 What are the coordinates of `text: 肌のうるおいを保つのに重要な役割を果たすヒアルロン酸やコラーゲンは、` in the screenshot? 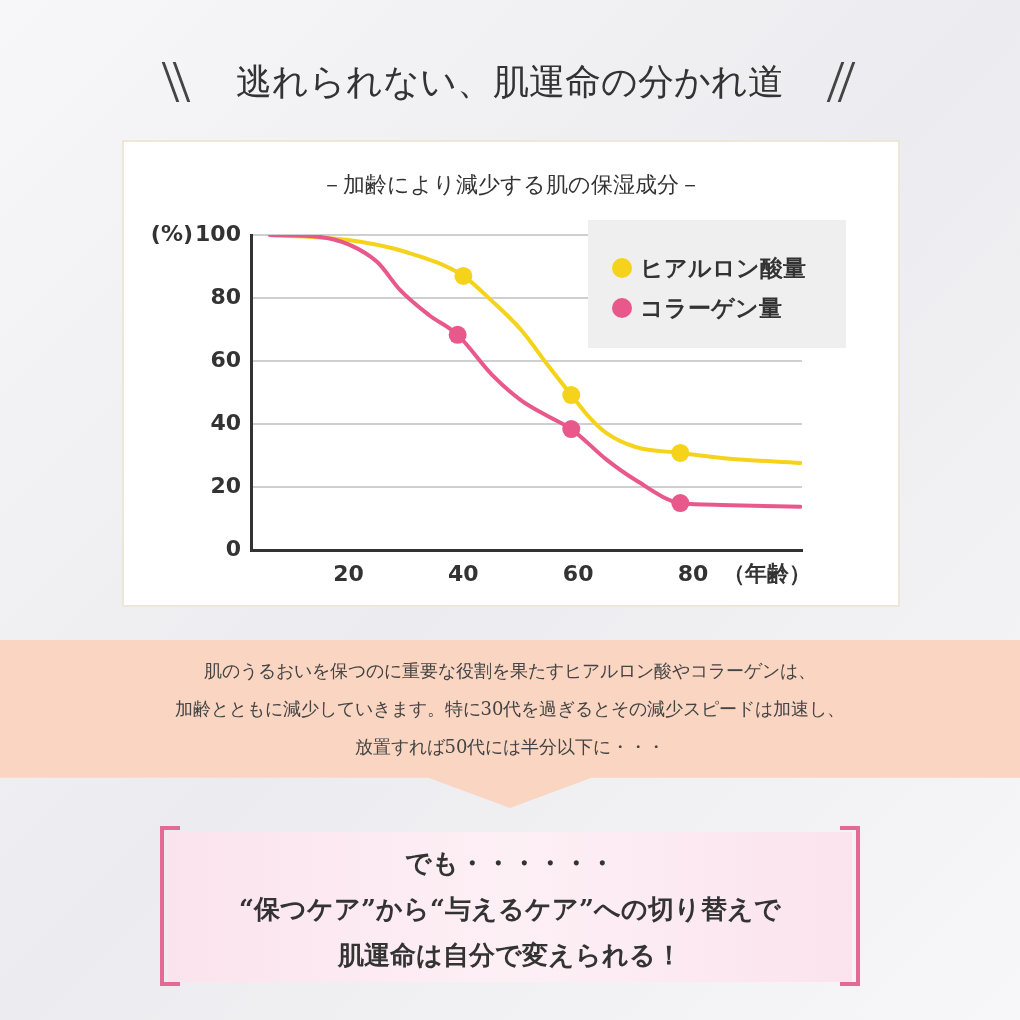 It's located at (510, 671).